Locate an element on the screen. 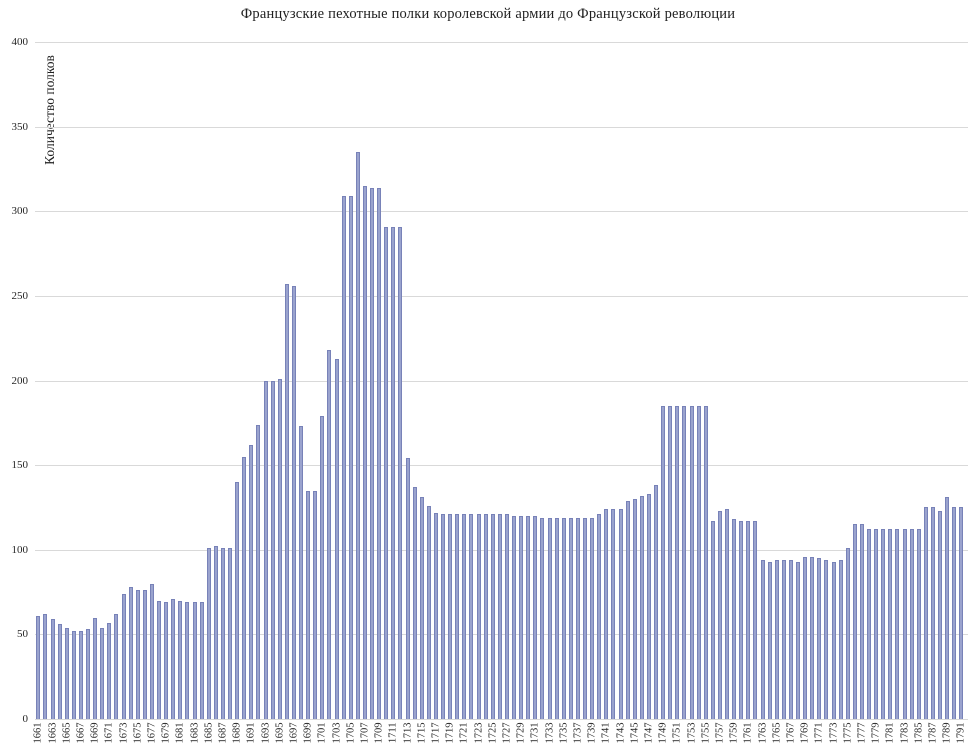 The image size is (976, 754). x-tick-label-1783: 1783 is located at coordinates (904, 732).